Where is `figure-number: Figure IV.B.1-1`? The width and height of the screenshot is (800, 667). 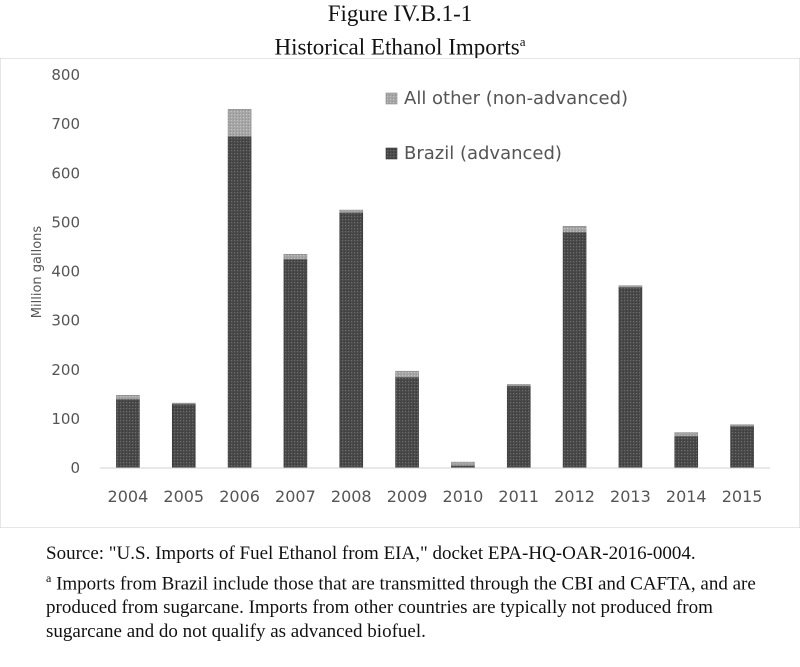
figure-number: Figure IV.B.1-1 is located at coordinates (400, 13).